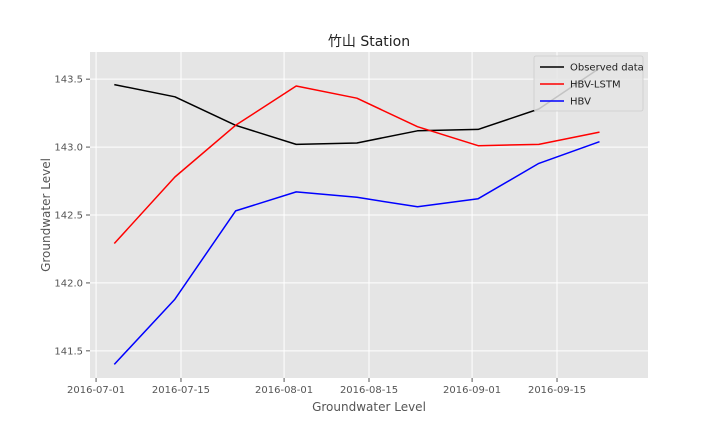  I want to click on legend-box, so click(588, 83).